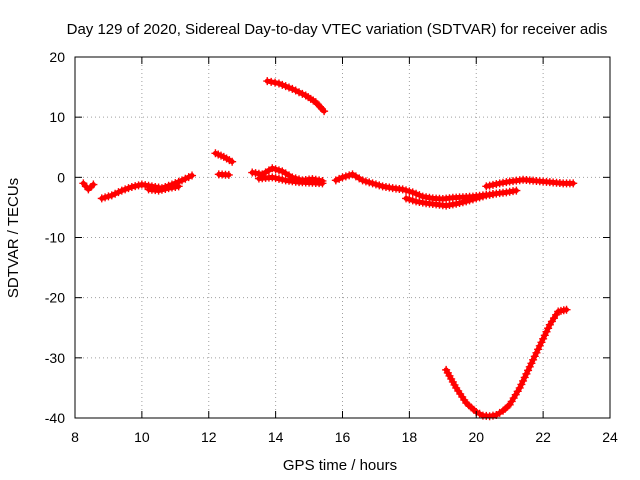 This screenshot has height=480, width=640. I want to click on y-tick-label: 20, so click(57, 57).